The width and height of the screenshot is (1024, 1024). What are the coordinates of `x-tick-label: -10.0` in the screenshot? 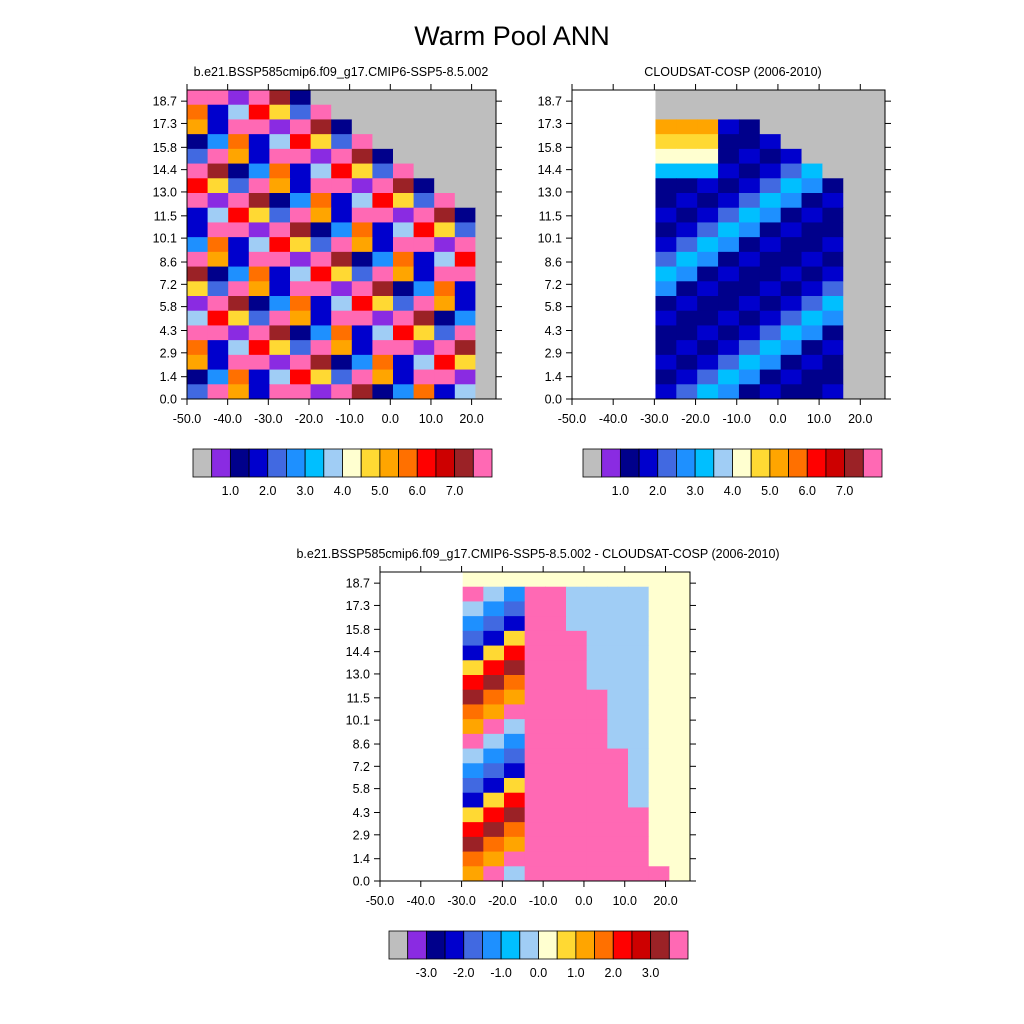 It's located at (736, 419).